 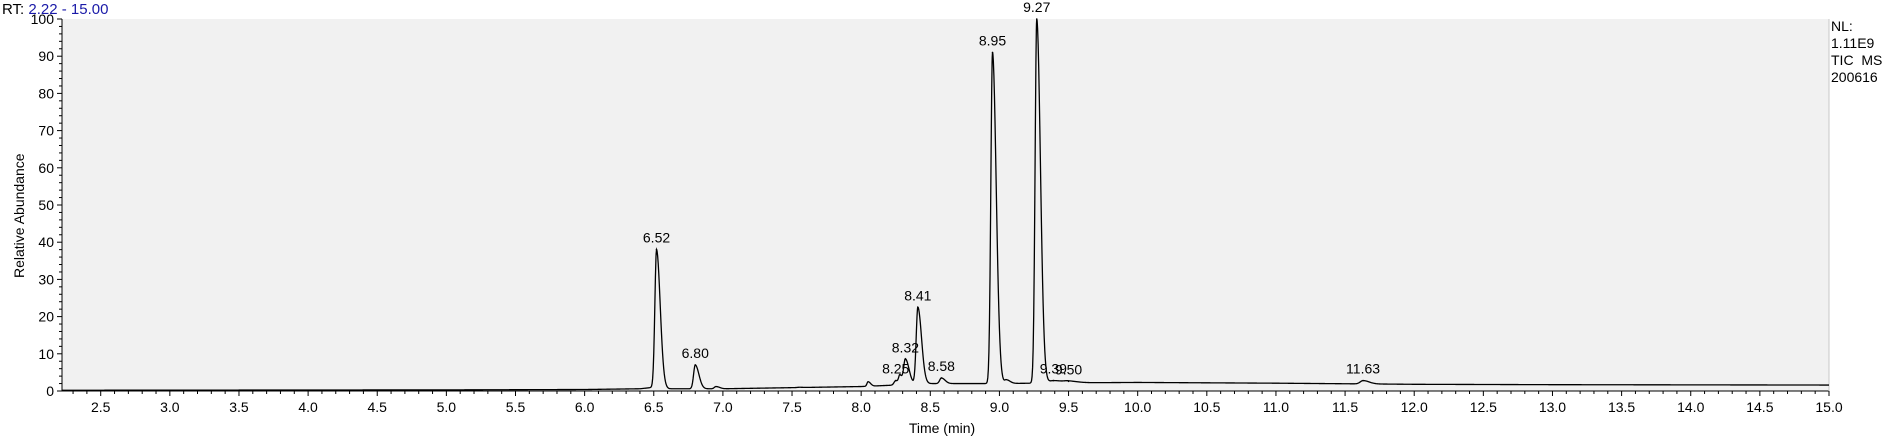 I want to click on file-id: 200616, so click(x=1854, y=77).